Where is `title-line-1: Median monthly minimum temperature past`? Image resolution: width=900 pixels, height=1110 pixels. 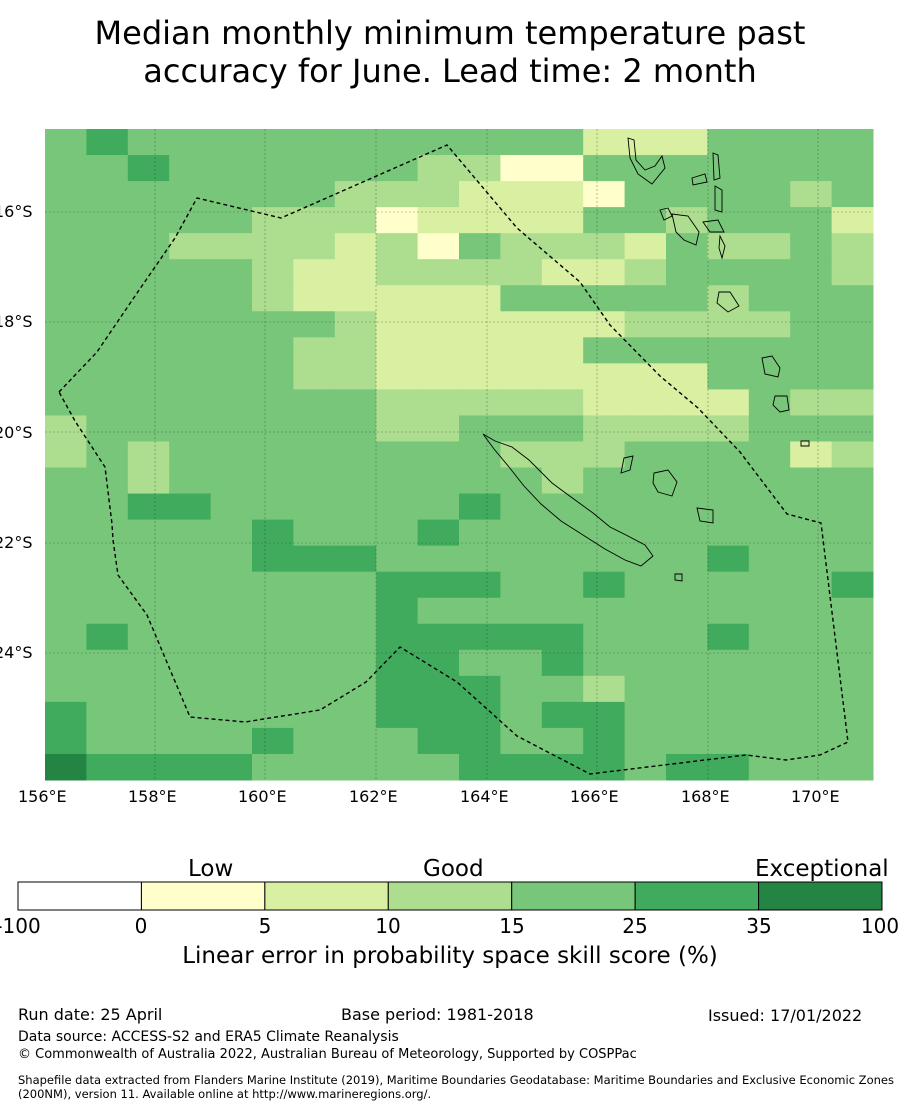 title-line-1: Median monthly minimum temperature past is located at coordinates (450, 33).